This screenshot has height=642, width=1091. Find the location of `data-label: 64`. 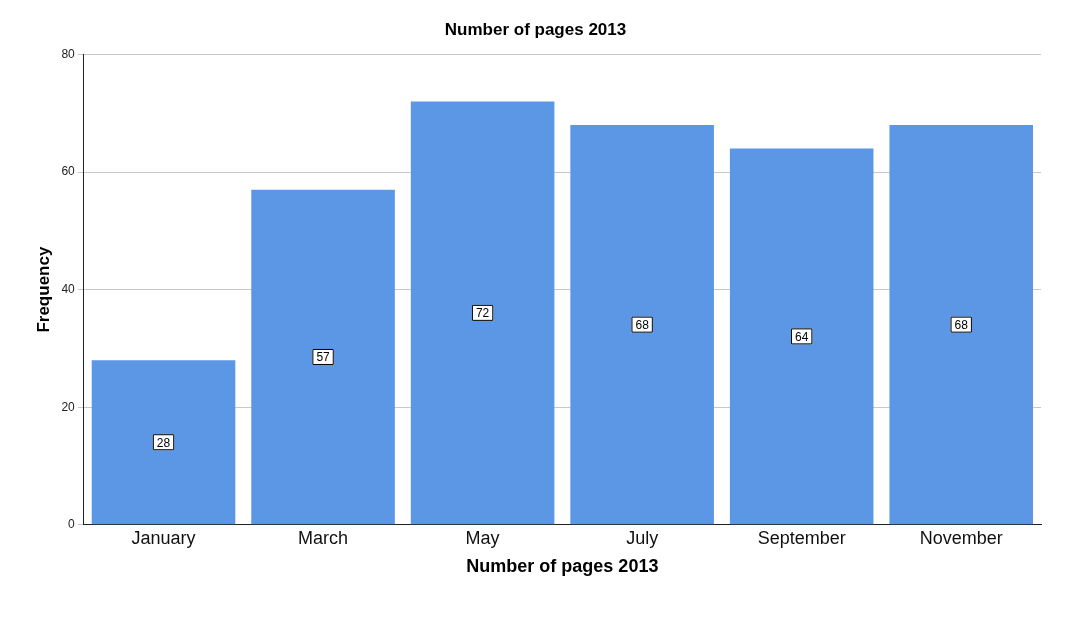

data-label: 64 is located at coordinates (802, 336).